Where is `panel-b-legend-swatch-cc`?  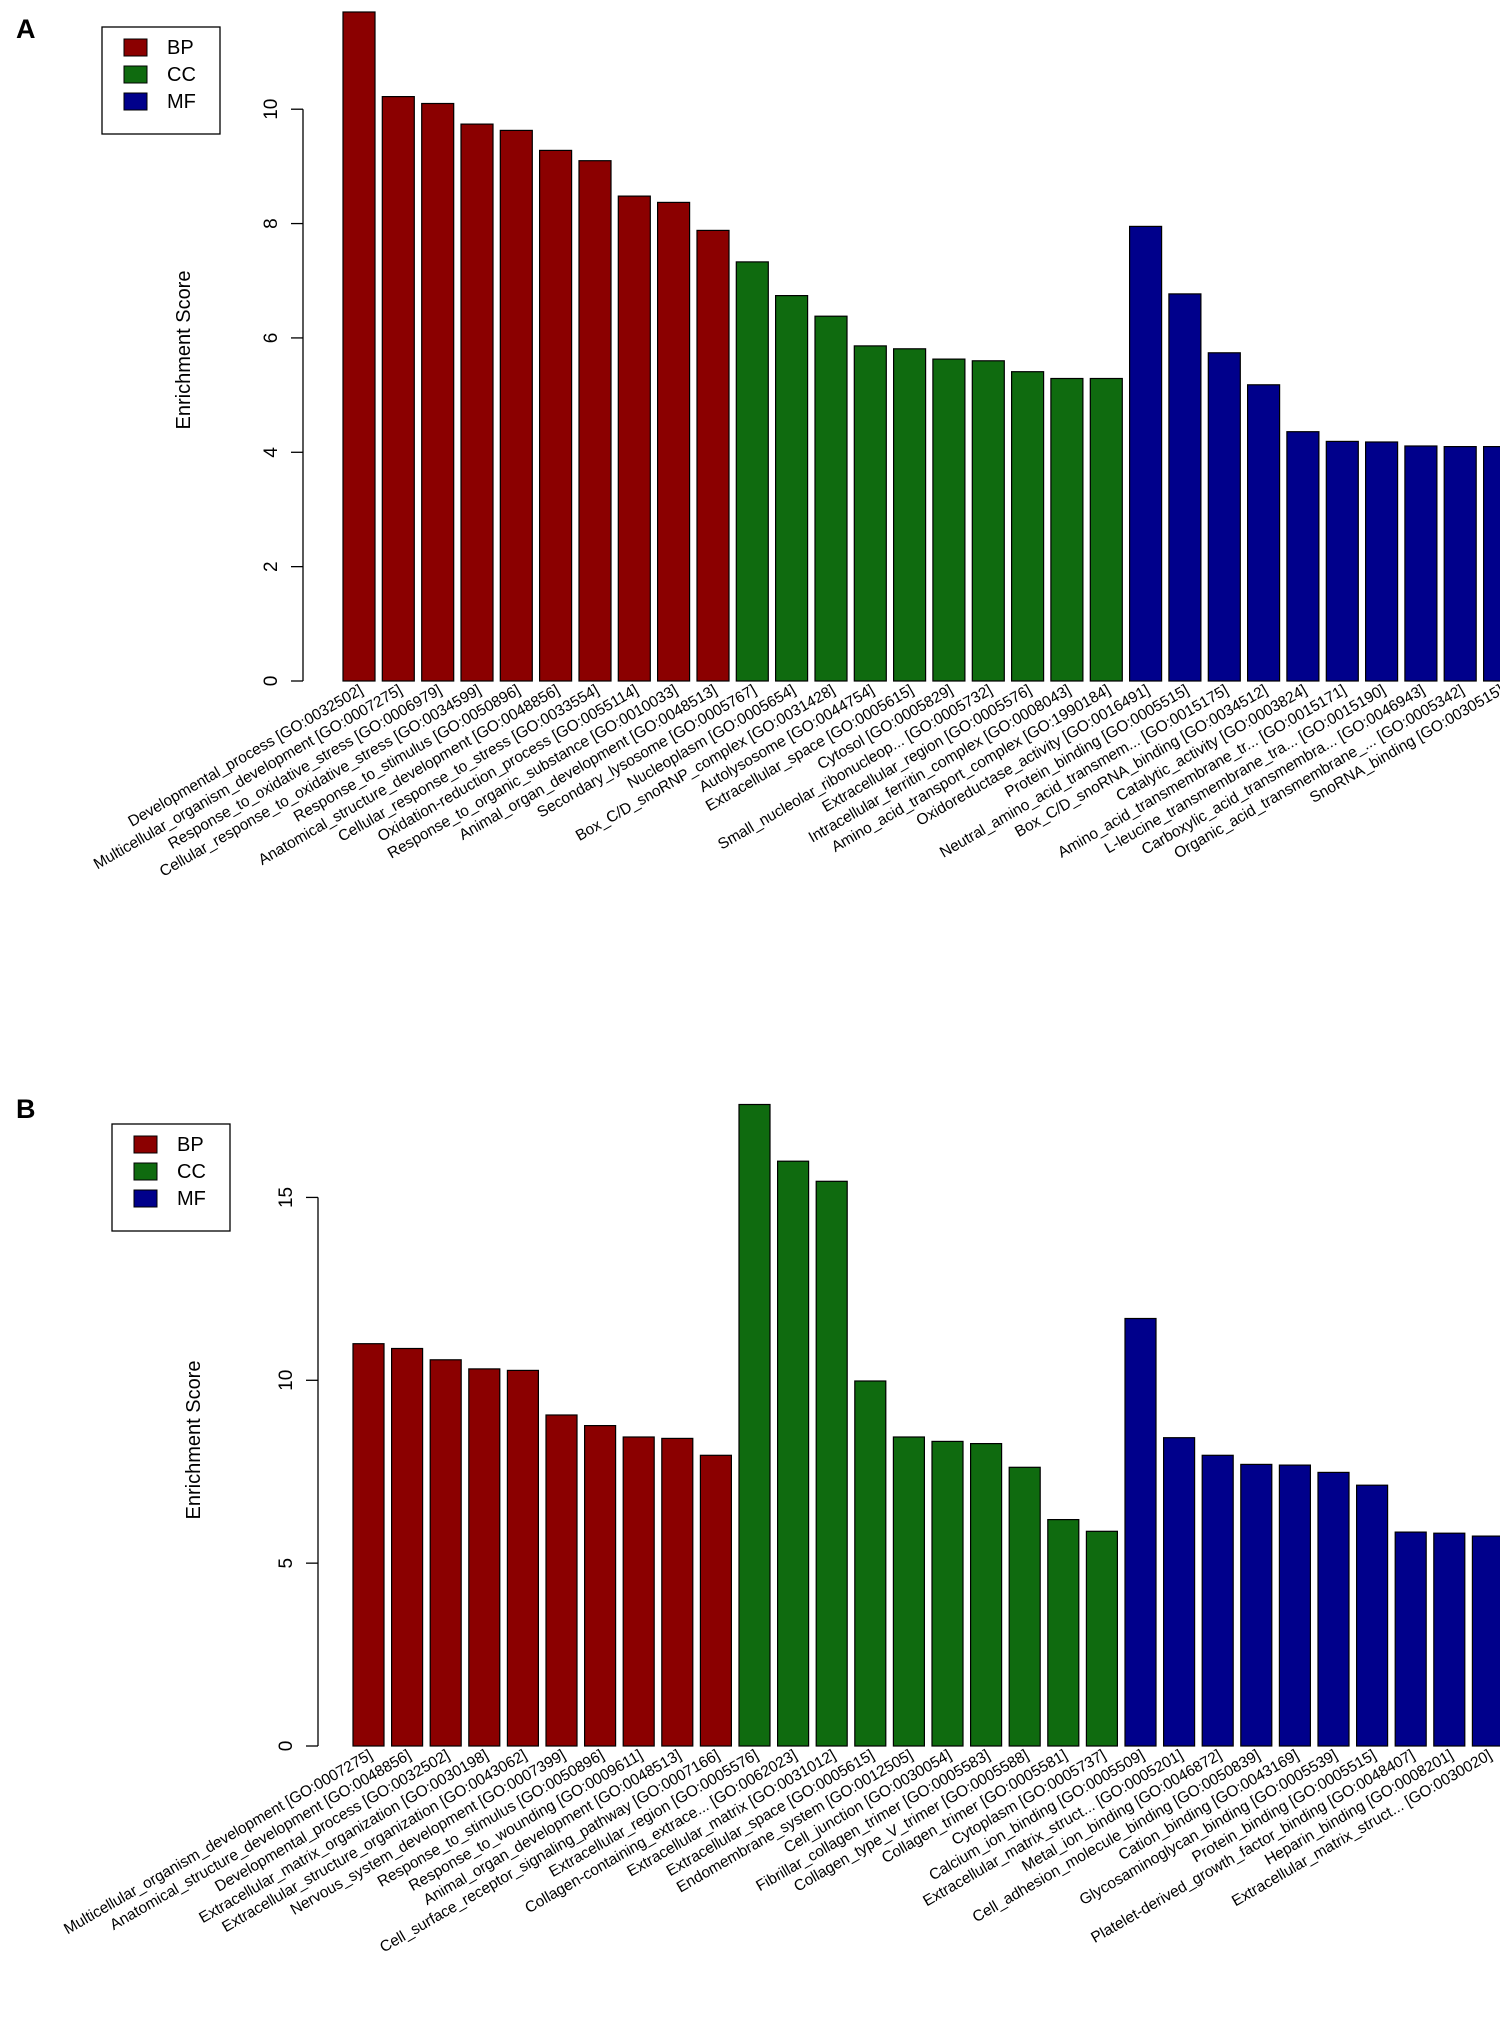 panel-b-legend-swatch-cc is located at coordinates (145, 1171).